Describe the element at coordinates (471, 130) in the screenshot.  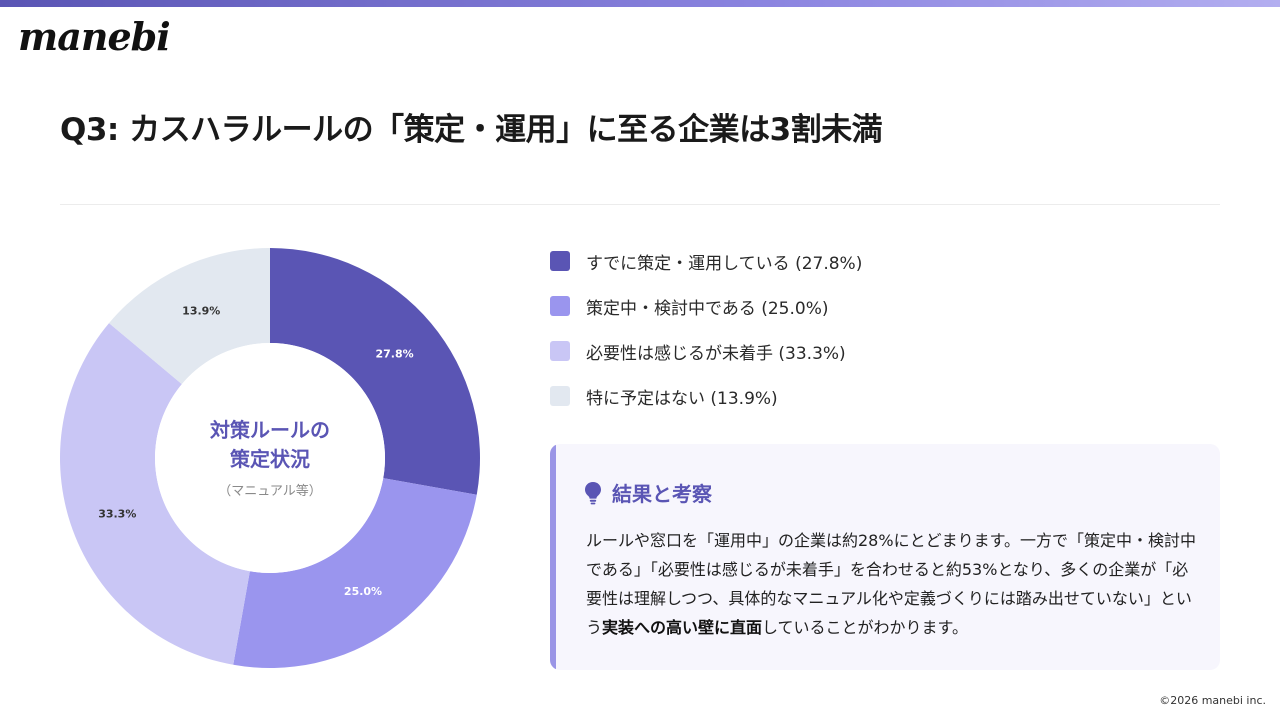
I see `page-title: Q3: カスハラルールの「策定・運用」に至る企業は3割未満` at that location.